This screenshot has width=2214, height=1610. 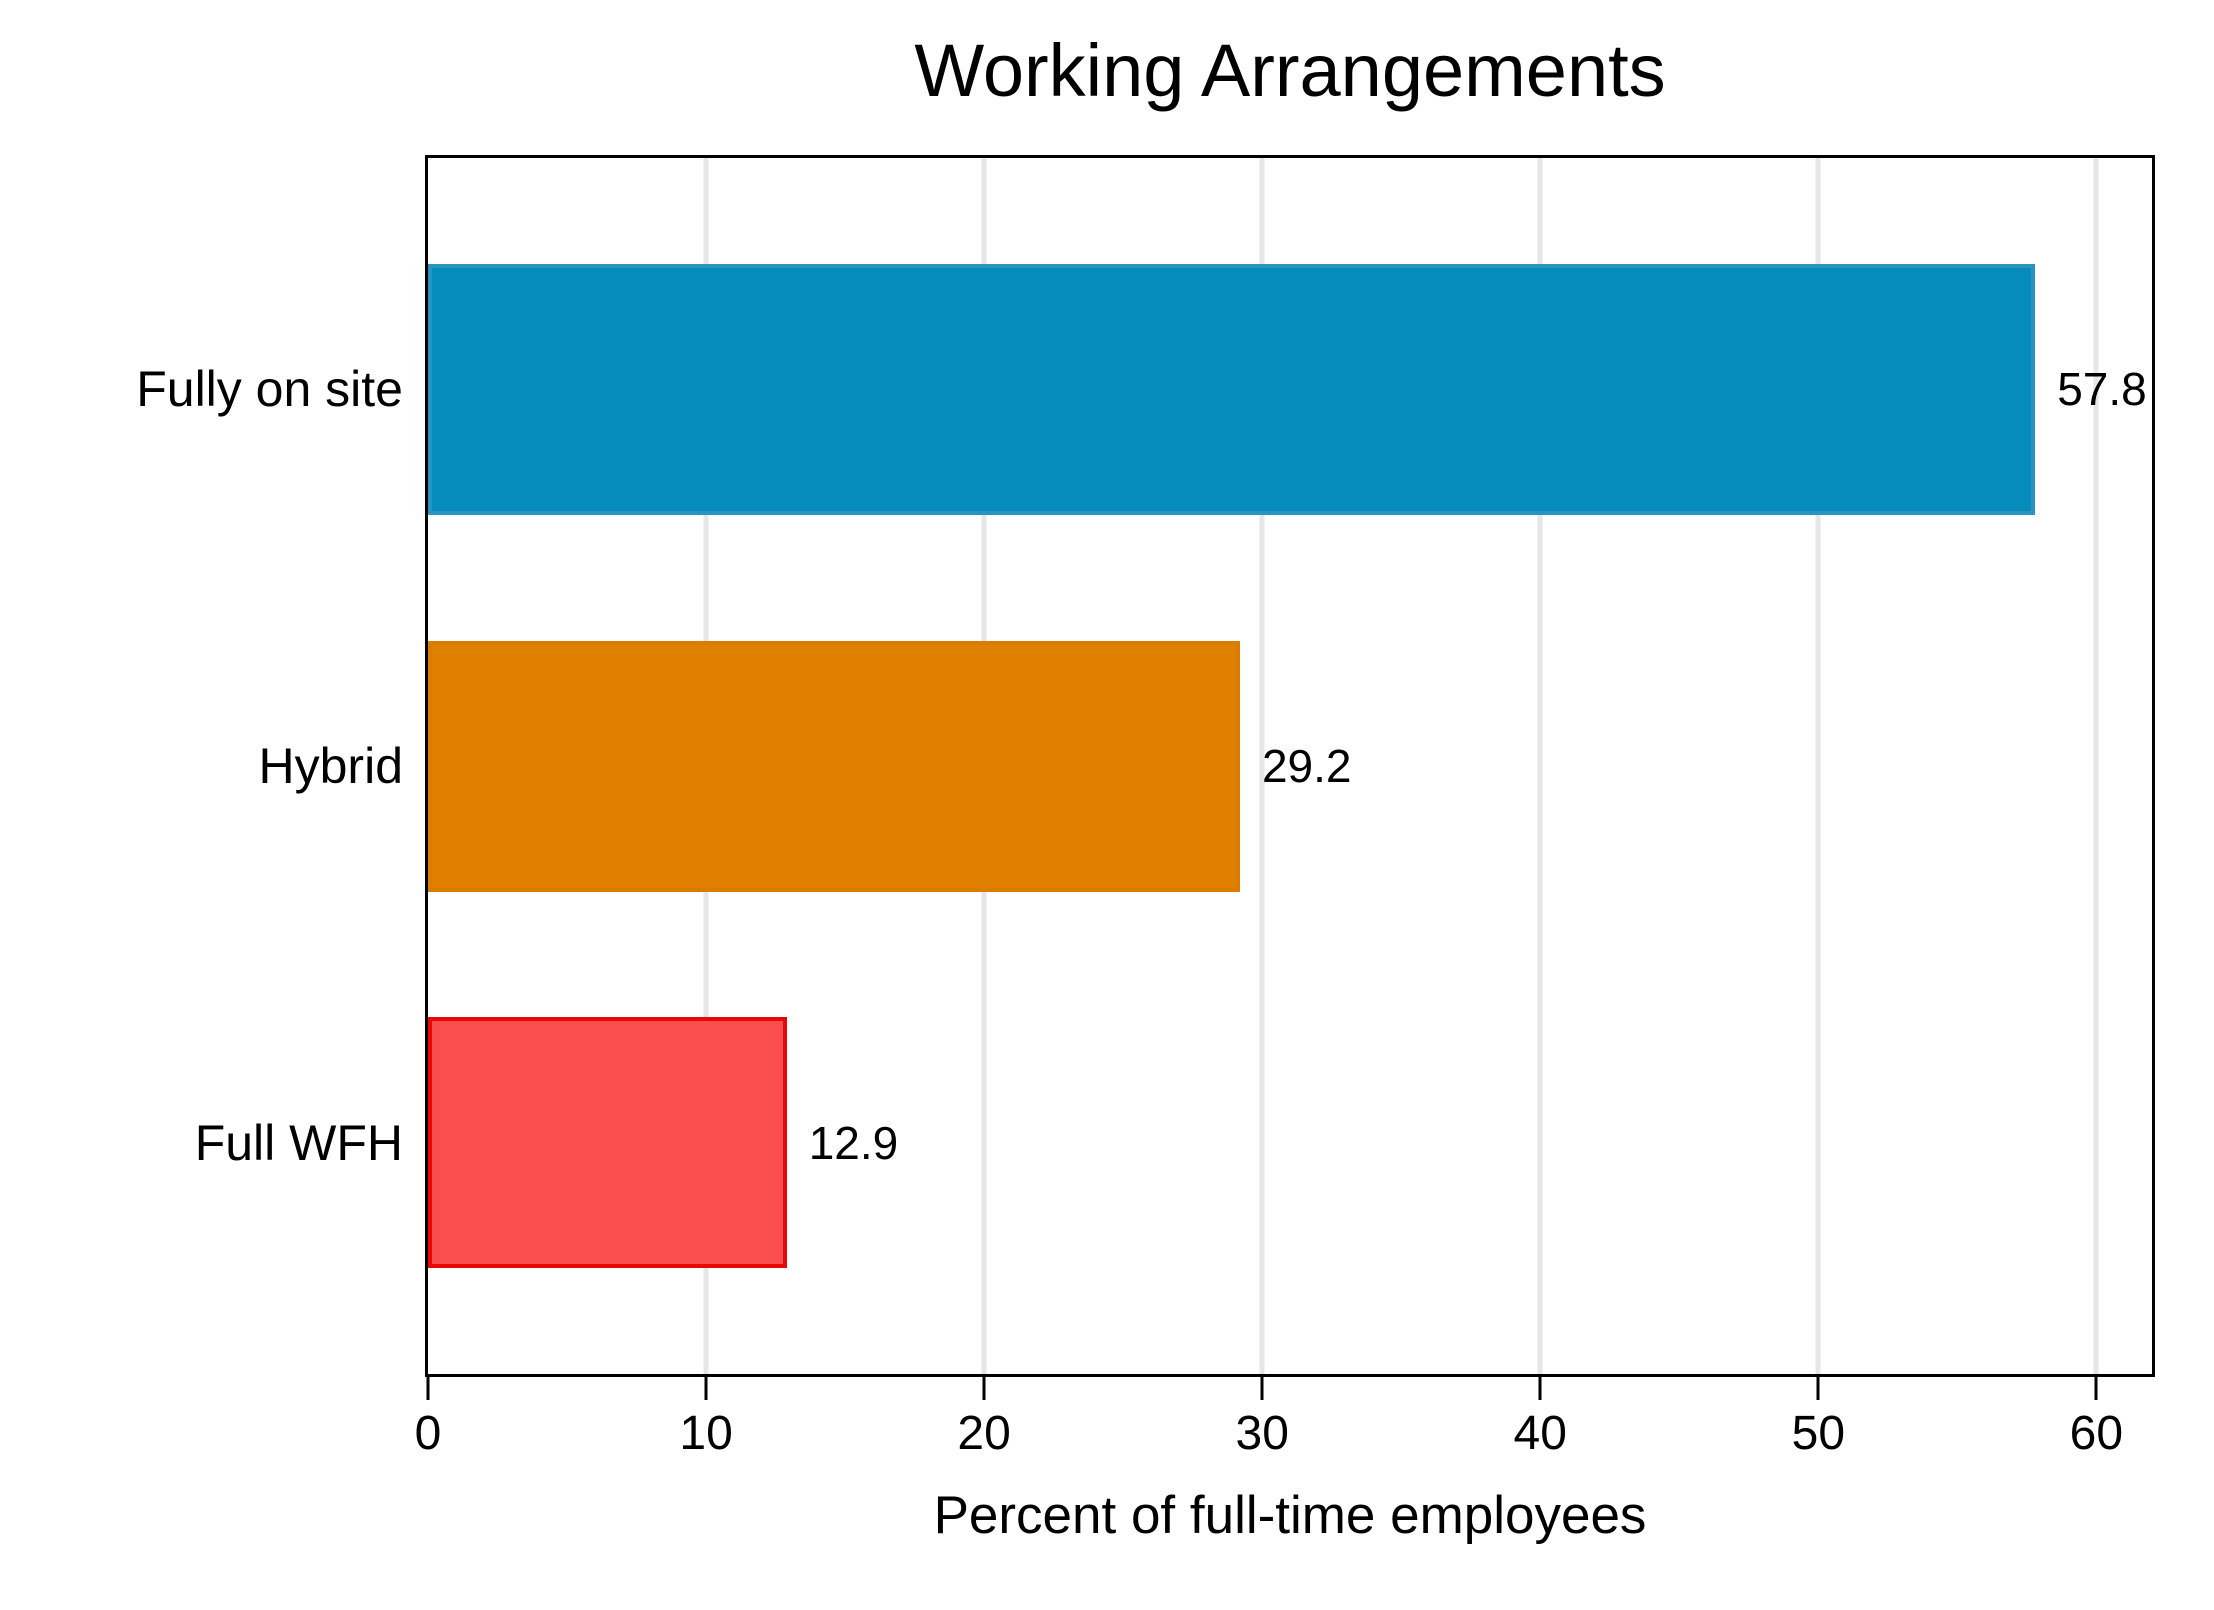 I want to click on x-tick-label-10: 10, so click(x=706, y=1433).